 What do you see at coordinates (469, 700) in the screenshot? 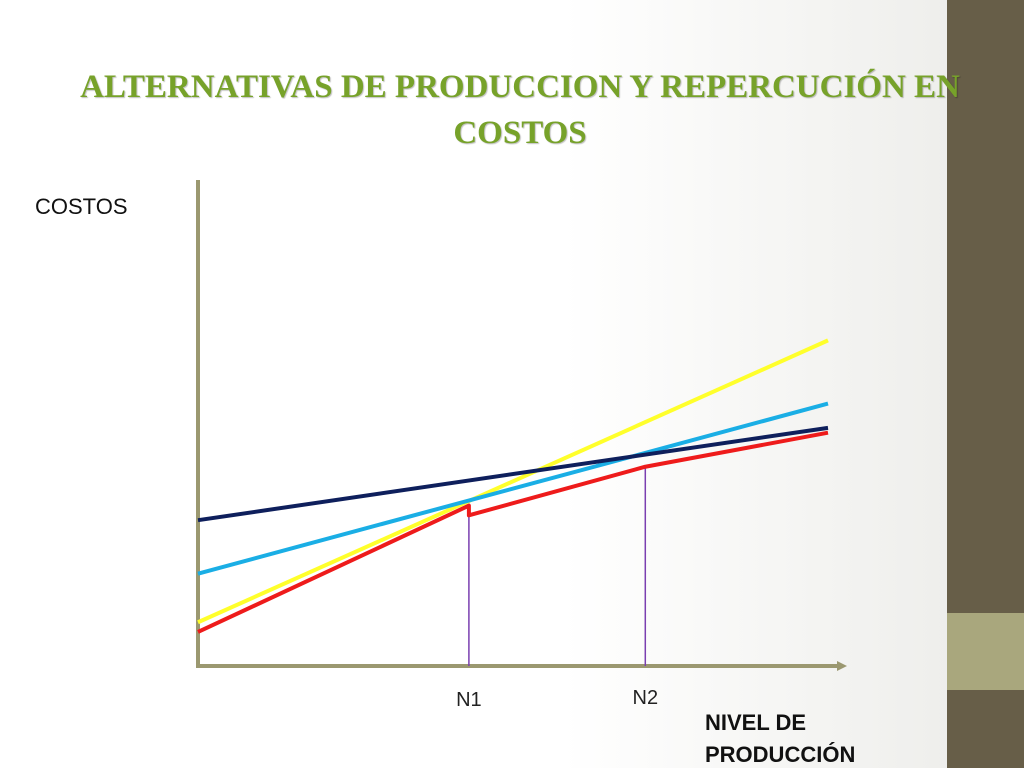
I see `x-tick-label-1: N1` at bounding box center [469, 700].